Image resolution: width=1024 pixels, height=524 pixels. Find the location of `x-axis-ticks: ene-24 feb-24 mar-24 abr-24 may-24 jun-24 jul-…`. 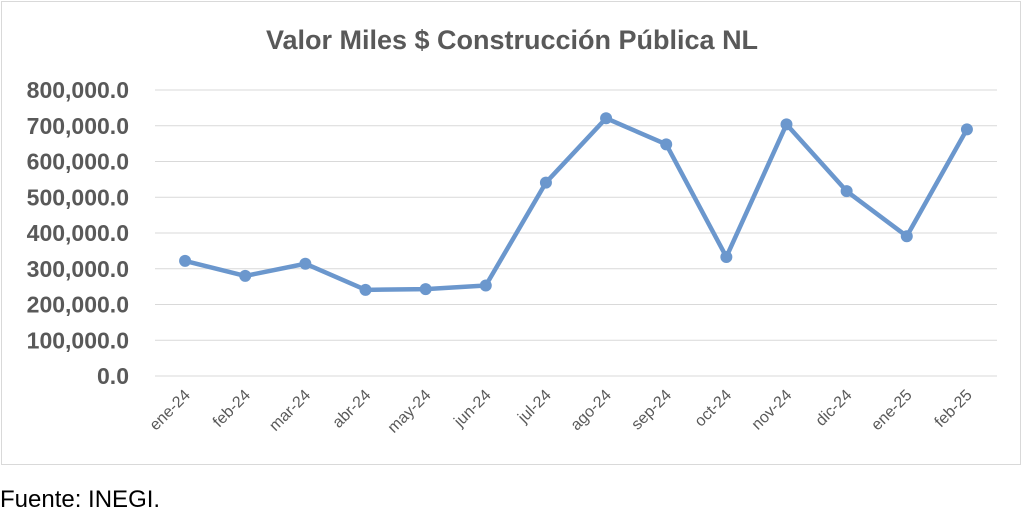

x-axis-ticks: ene-24 feb-24 mar-24 abr-24 may-24 jun-24 jul-… is located at coordinates (561, 412).